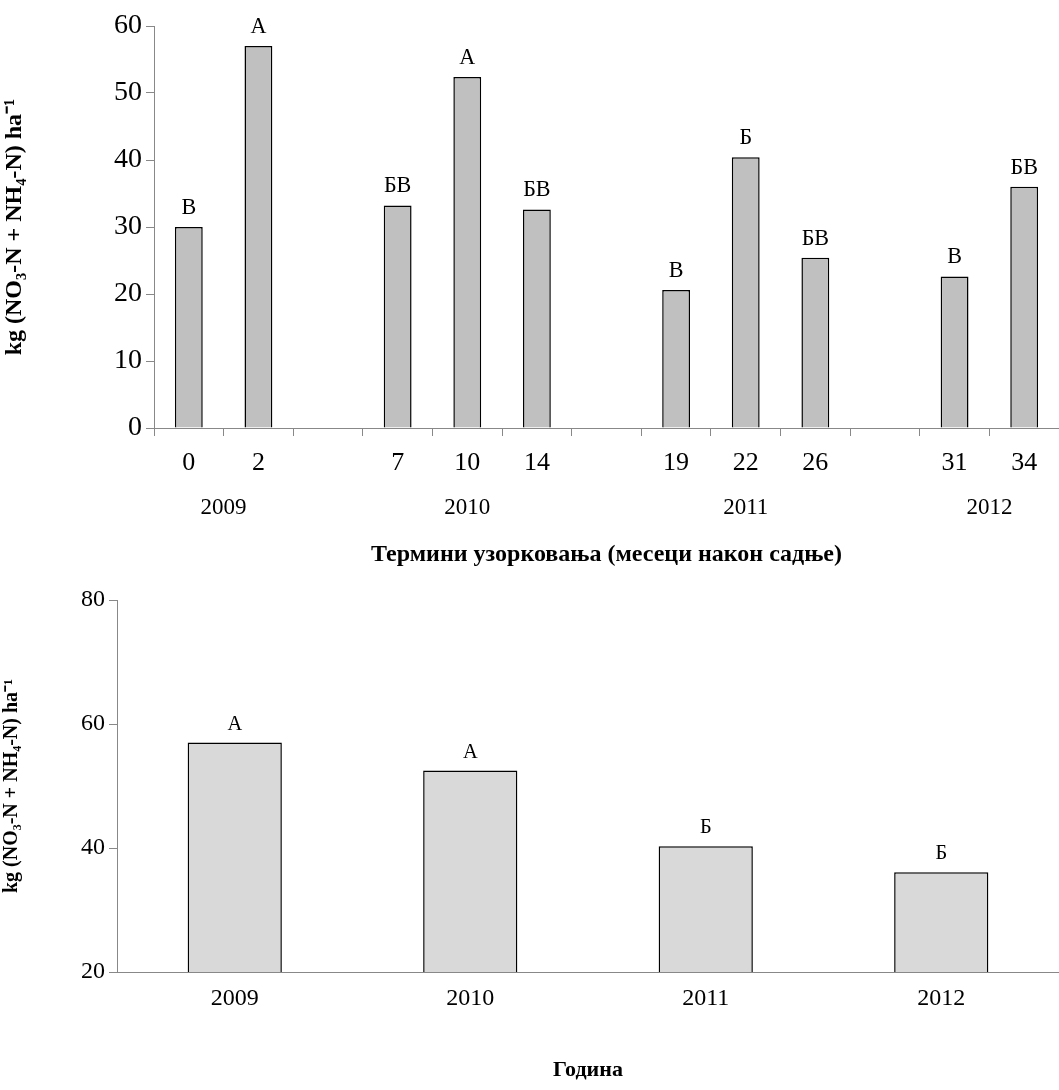 The width and height of the screenshot is (1059, 1090). I want to click on x-tick-label: 14, so click(536, 462).